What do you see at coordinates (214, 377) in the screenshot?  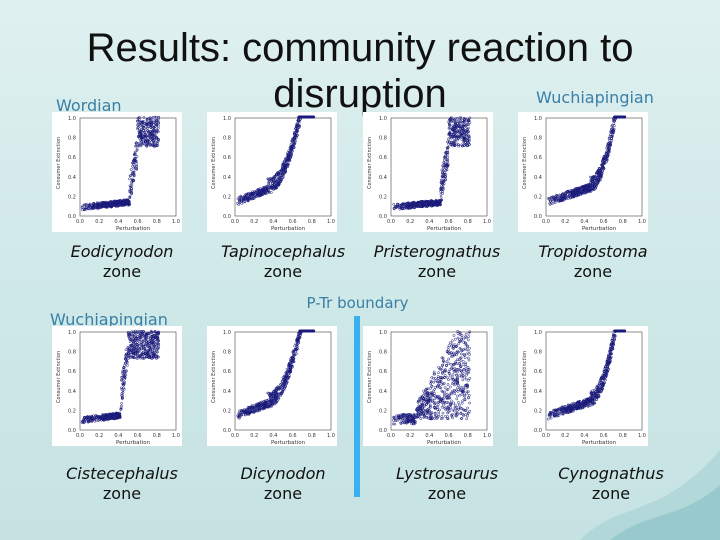 I see `y-axis-label: Consumer Extinction` at bounding box center [214, 377].